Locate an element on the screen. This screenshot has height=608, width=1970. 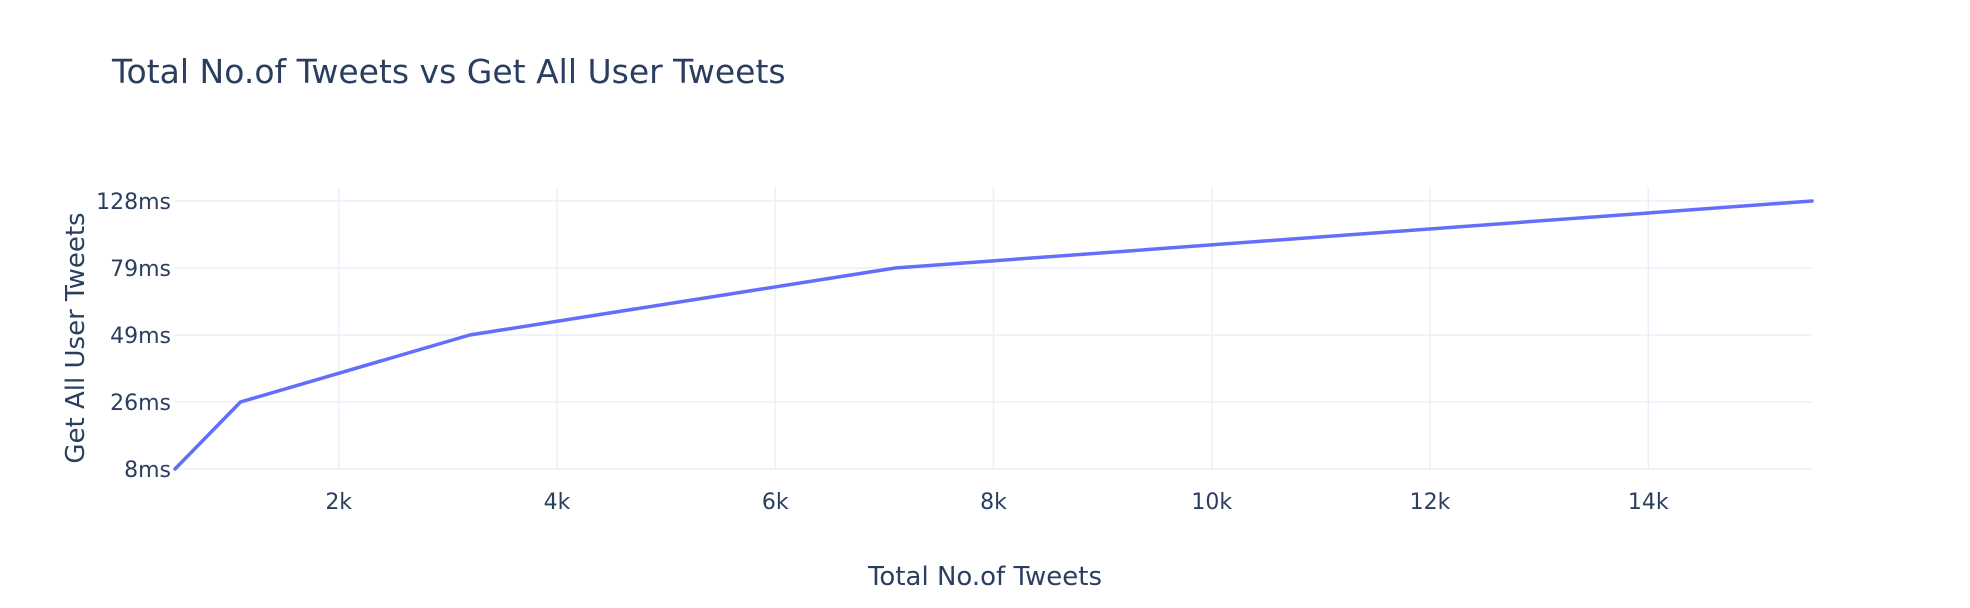
y-tick-label: 128ms is located at coordinates (133, 202).